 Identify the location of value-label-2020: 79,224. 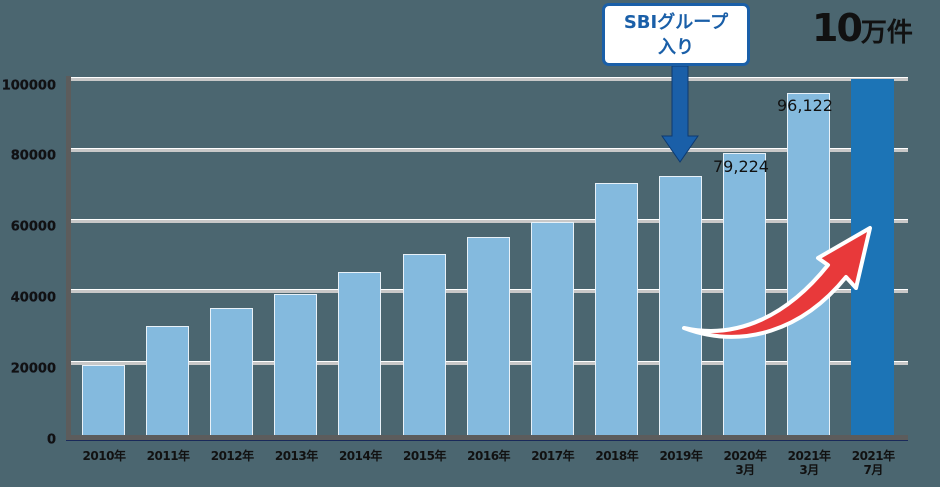
(741, 166).